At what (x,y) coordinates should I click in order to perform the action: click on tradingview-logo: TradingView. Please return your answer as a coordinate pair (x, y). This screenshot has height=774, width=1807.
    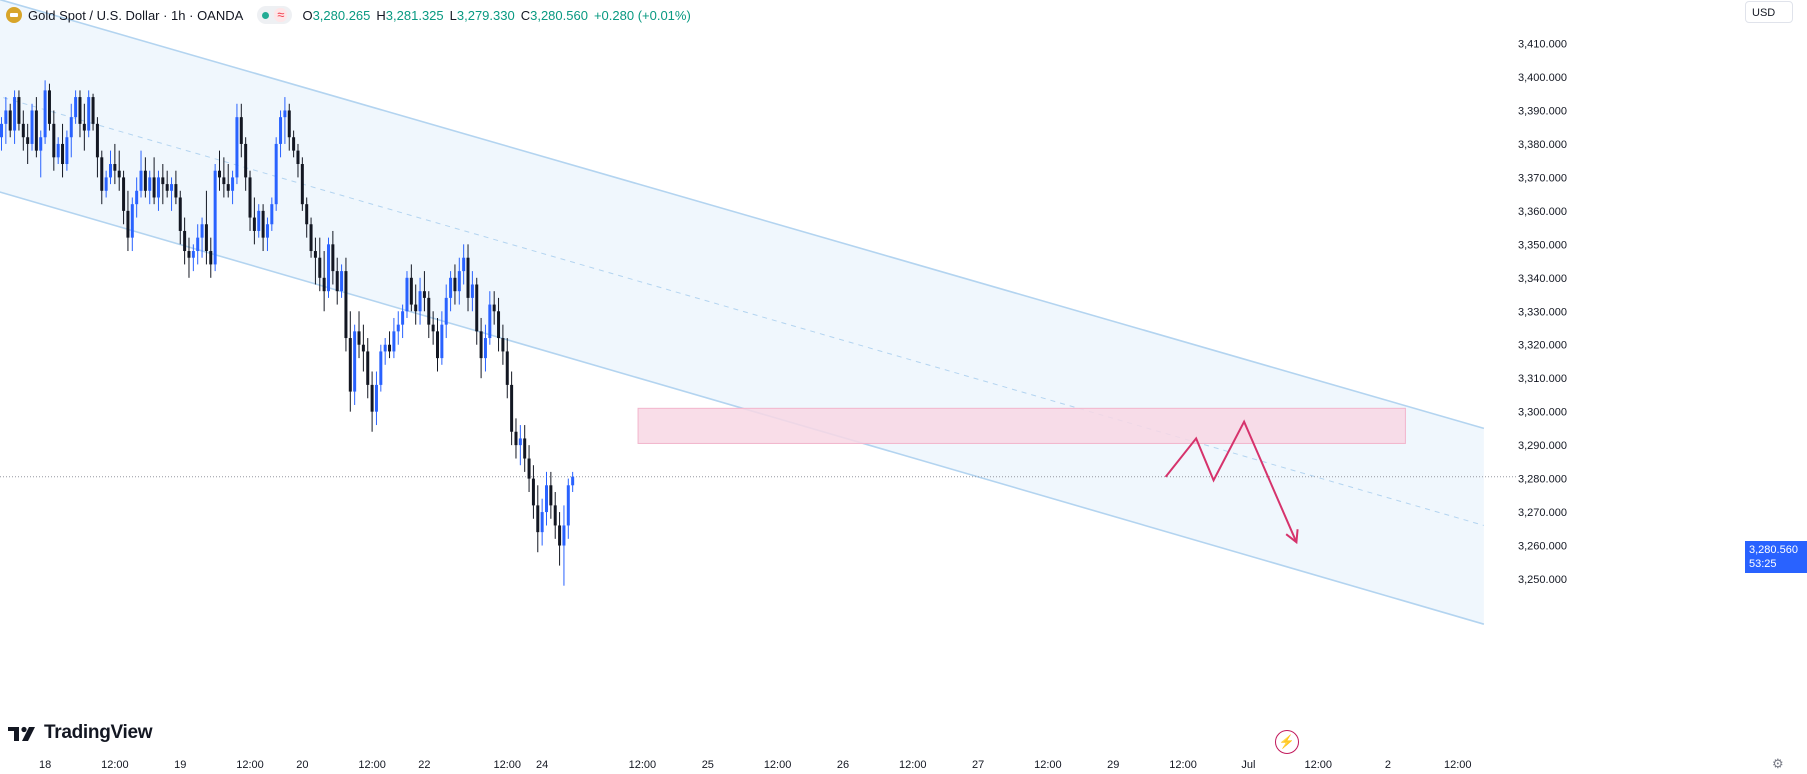
    Looking at the image, I should click on (80, 733).